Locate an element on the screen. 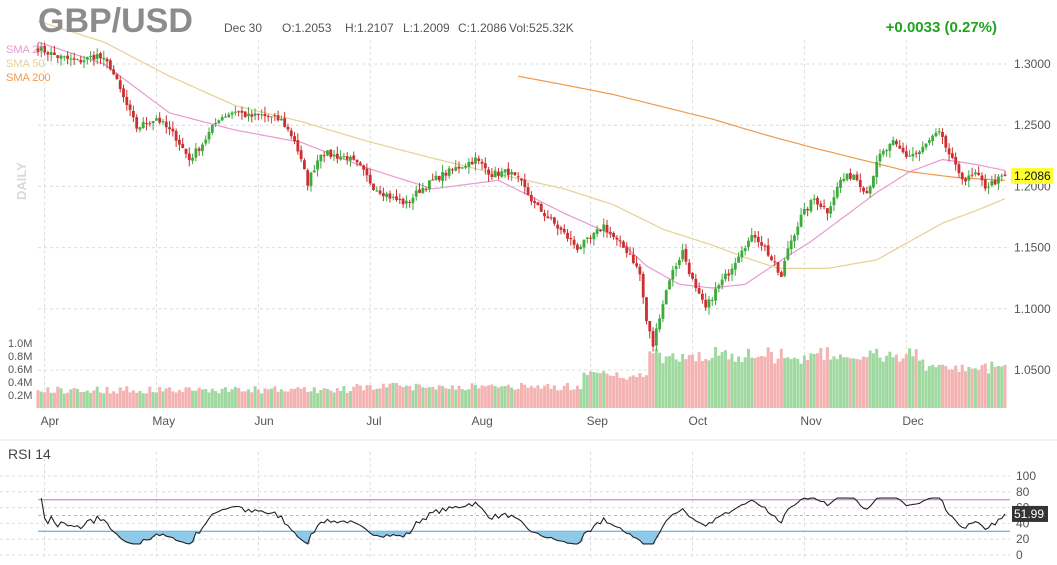 This screenshot has width=1057, height=565. close-value: C:1.2086 is located at coordinates (482, 28).